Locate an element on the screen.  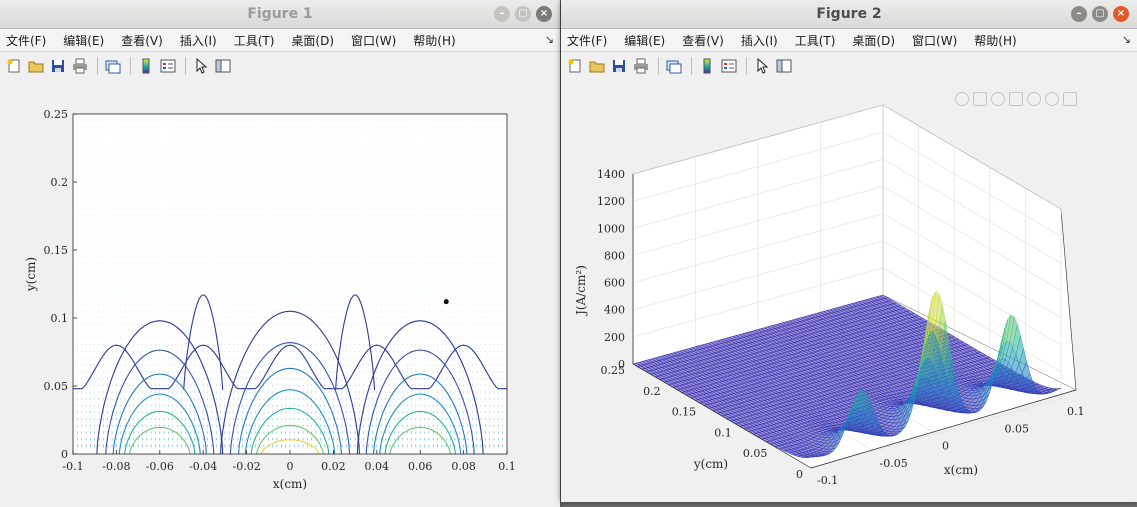
y-tick-label: 0 is located at coordinates (64, 454).